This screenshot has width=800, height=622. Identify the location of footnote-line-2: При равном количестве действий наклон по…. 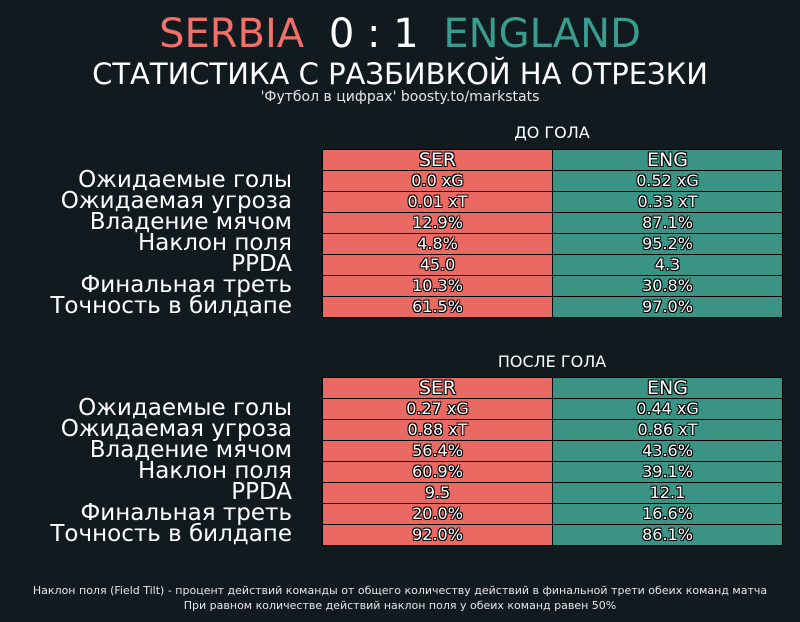
(400, 605).